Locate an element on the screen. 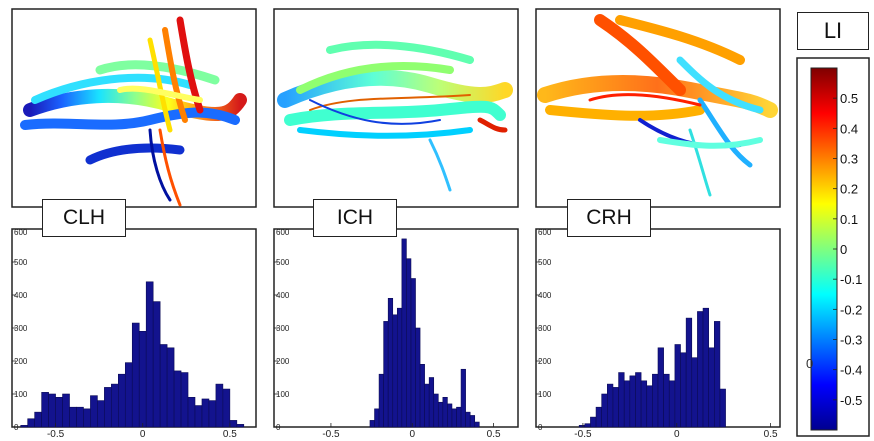 The width and height of the screenshot is (874, 441). label-li: LI is located at coordinates (833, 31).